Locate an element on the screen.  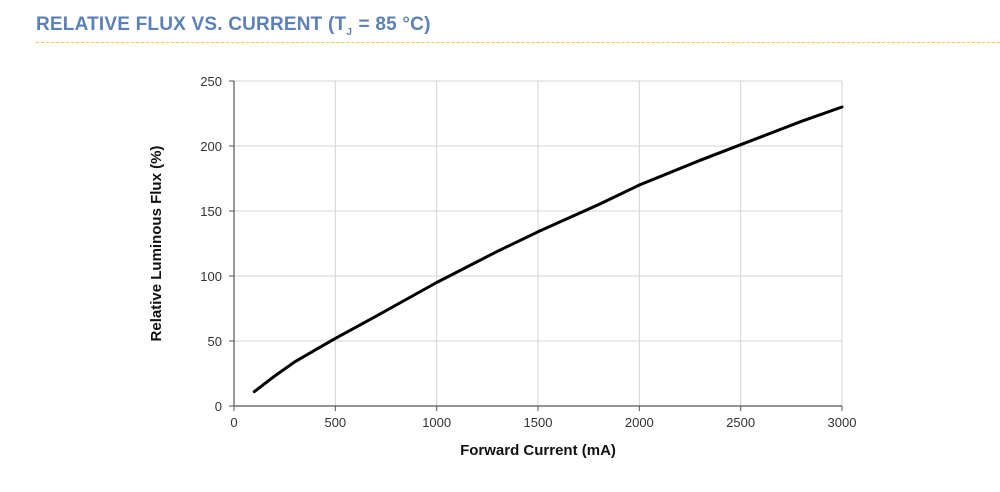
title-suffix: = 85 °C) is located at coordinates (392, 24).